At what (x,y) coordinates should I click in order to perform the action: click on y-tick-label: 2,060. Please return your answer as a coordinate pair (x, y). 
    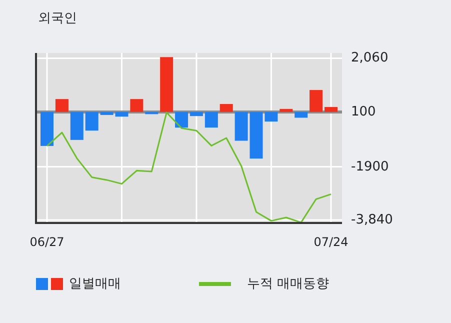
    Looking at the image, I should click on (369, 58).